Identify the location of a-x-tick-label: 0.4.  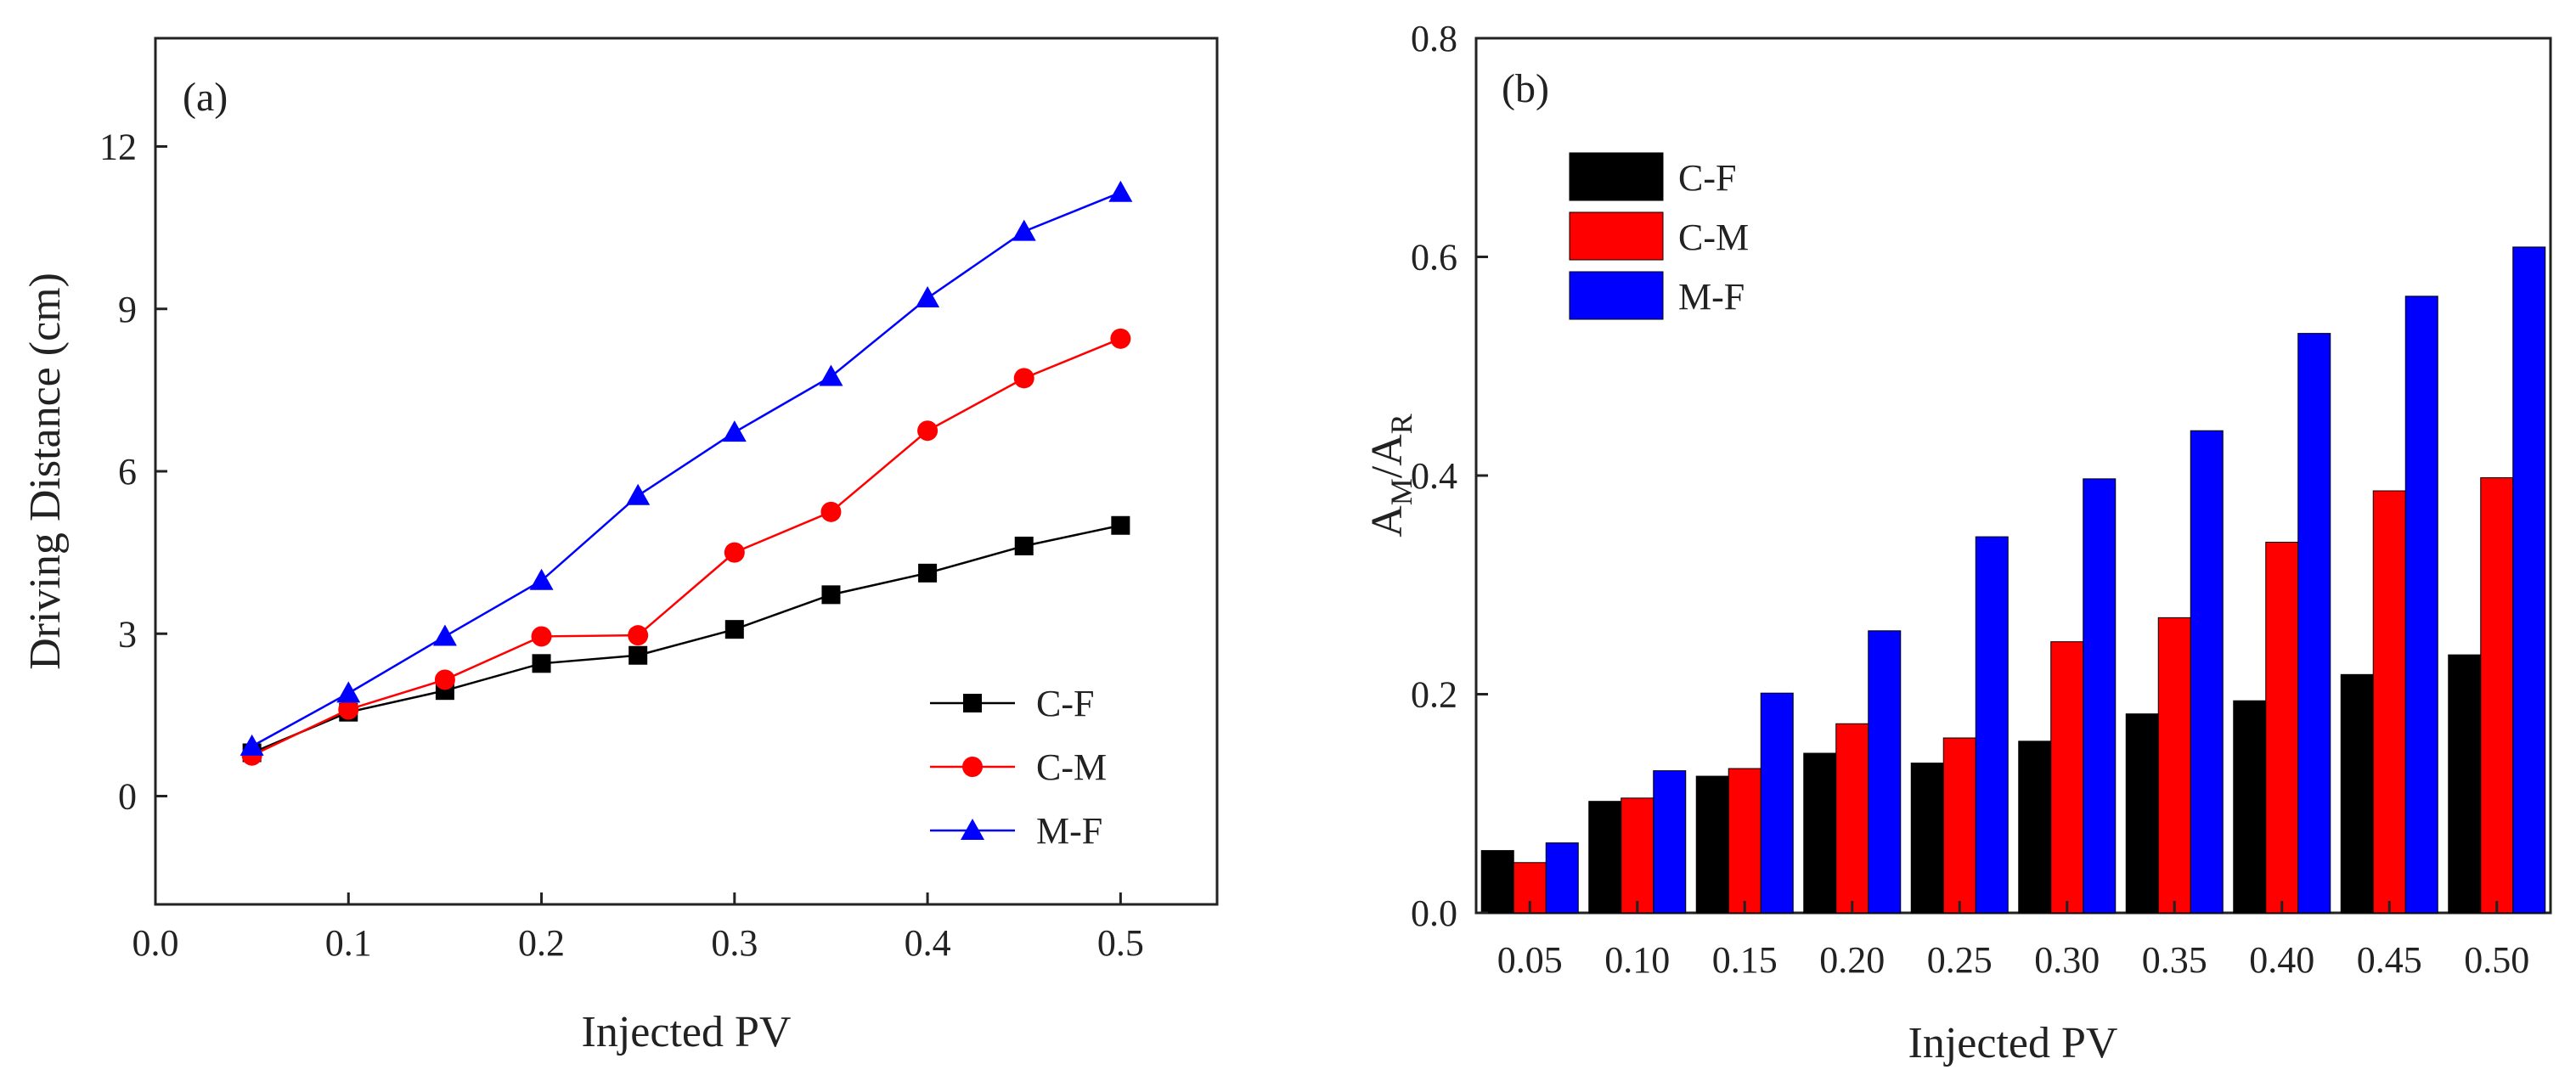
(928, 943).